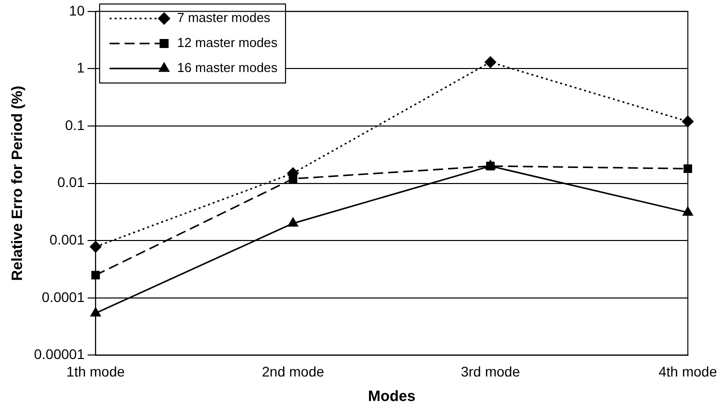 This screenshot has width=720, height=415. What do you see at coordinates (96, 371) in the screenshot?
I see `x-tick-label: 1th mode` at bounding box center [96, 371].